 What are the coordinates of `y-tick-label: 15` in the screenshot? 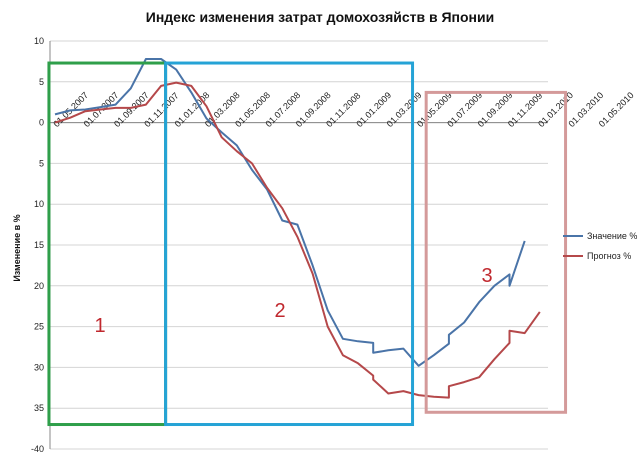 It's located at (39, 245).